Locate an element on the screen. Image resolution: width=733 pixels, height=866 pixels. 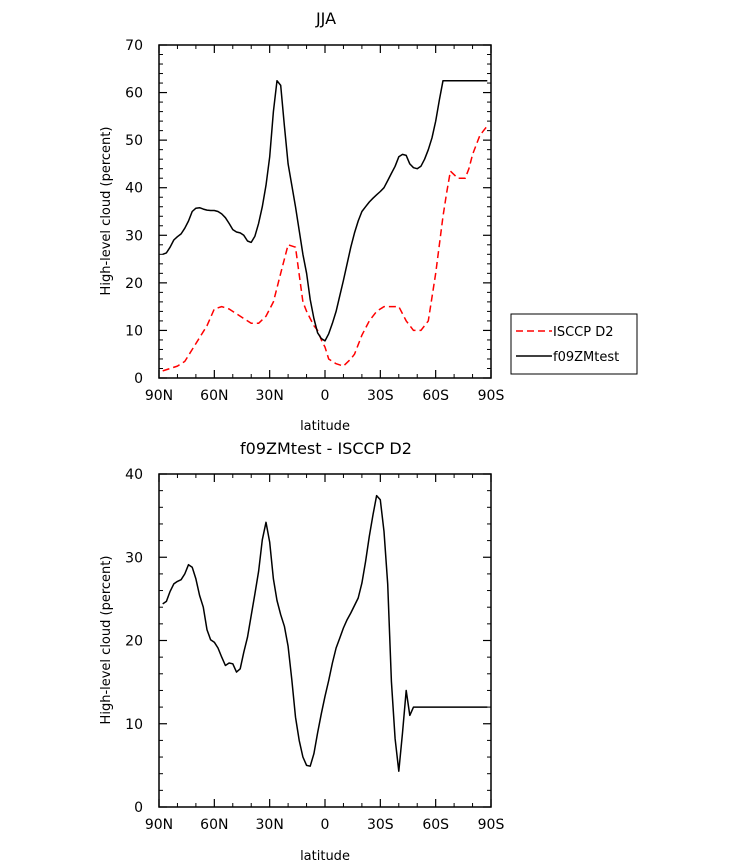
top-y-tick-label: 60 is located at coordinates (134, 94).